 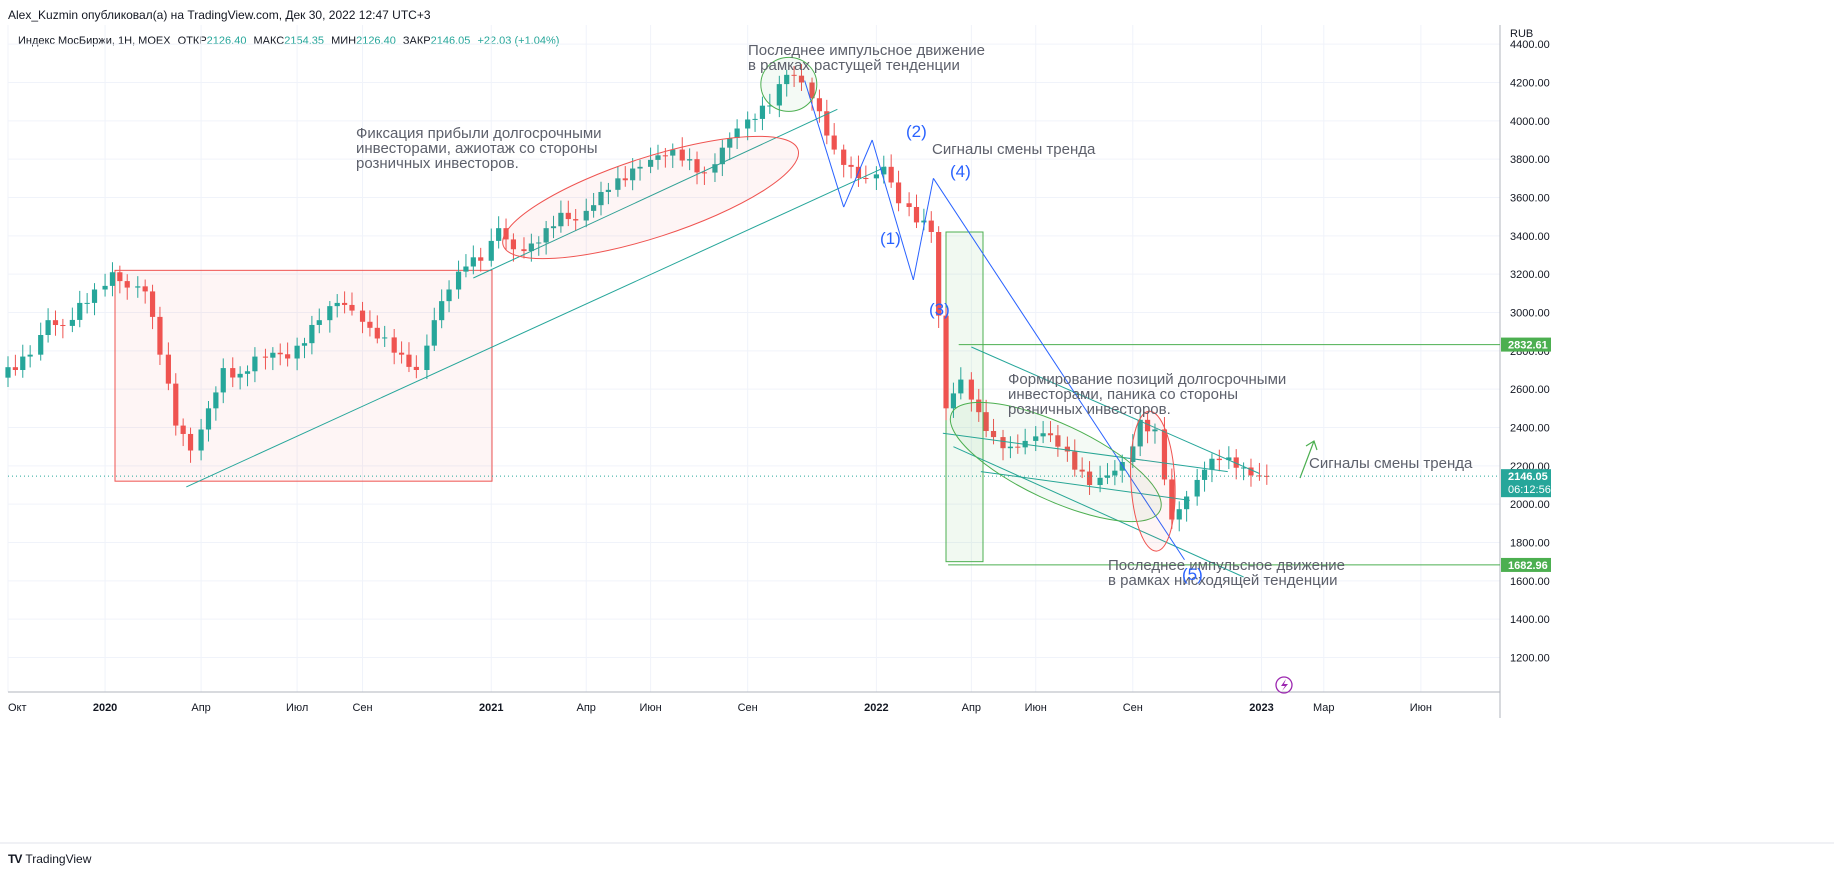 What do you see at coordinates (1098, 512) in the screenshot?
I see `falling-channel-bottom` at bounding box center [1098, 512].